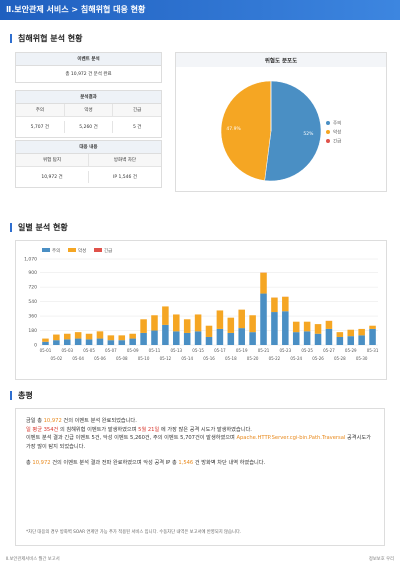  What do you see at coordinates (88, 74) in the screenshot?
I see `table-cell: 총 10,972 건 분석 완료` at bounding box center [88, 74].